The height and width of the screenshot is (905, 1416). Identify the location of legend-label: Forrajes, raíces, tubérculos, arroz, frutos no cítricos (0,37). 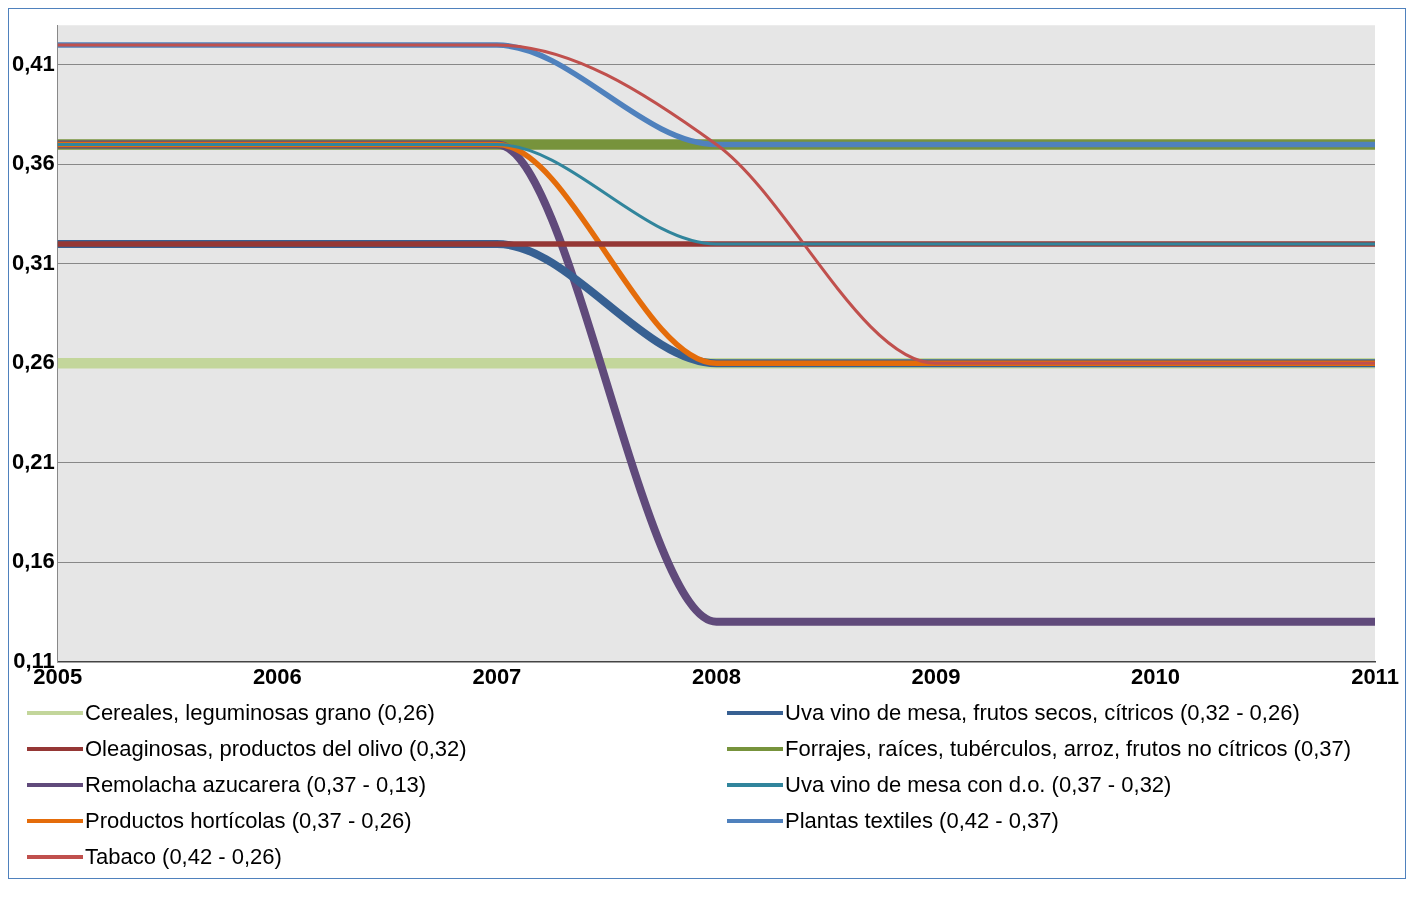
(1068, 749).